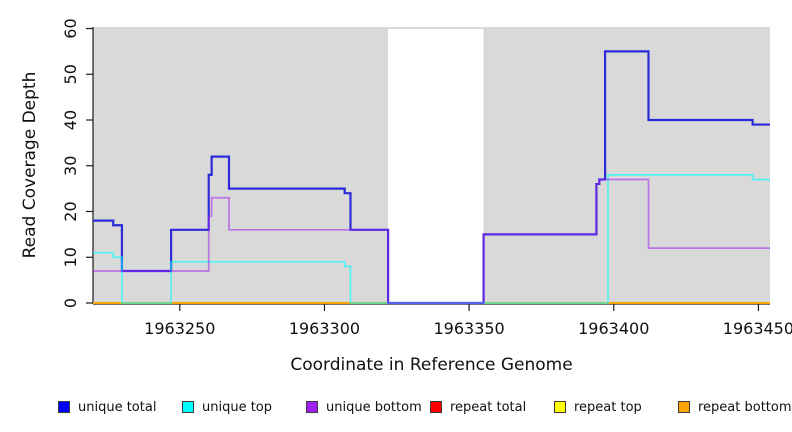 The height and width of the screenshot is (432, 792). What do you see at coordinates (188, 407) in the screenshot?
I see `legend-swatch-unique-top` at bounding box center [188, 407].